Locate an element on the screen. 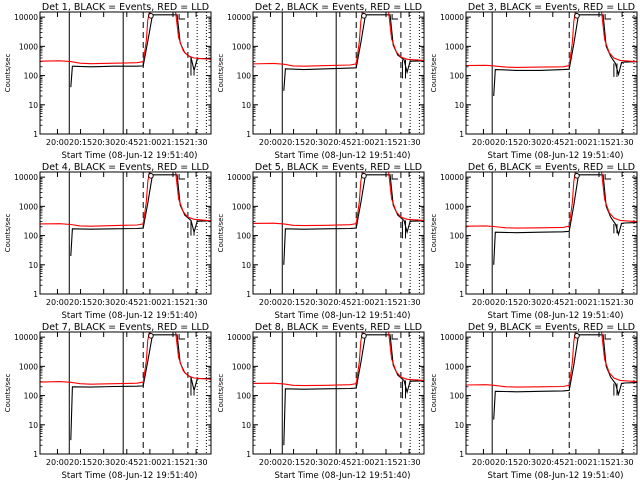 Image resolution: width=640 pixels, height=484 pixels. panel-title: Det 2, BLACK = Events, RED = LLD is located at coordinates (338, 7).